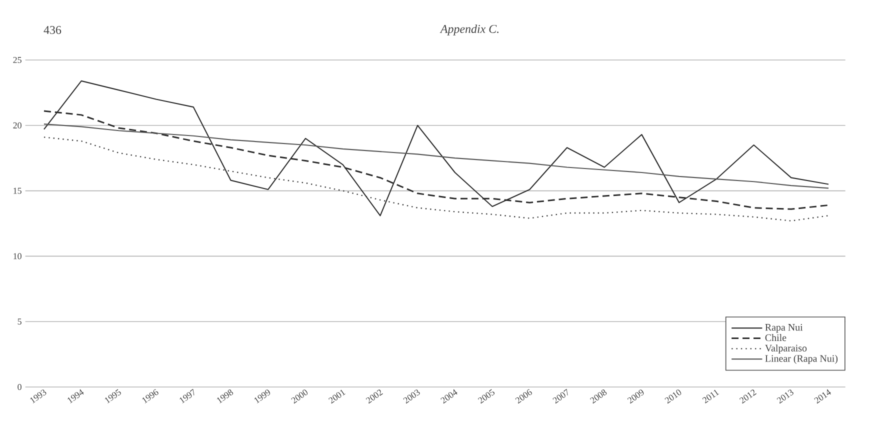 The width and height of the screenshot is (876, 423). I want to click on x-tick-label: 2013, so click(785, 397).